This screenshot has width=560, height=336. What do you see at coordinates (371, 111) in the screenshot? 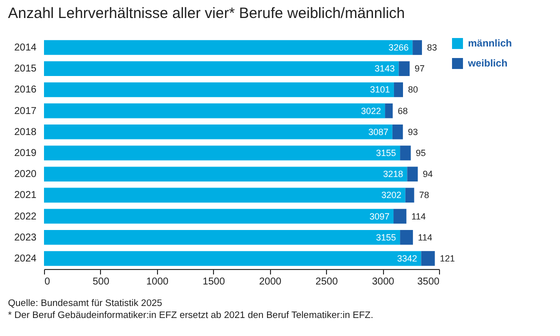
I see `data-label: 3022` at bounding box center [371, 111].